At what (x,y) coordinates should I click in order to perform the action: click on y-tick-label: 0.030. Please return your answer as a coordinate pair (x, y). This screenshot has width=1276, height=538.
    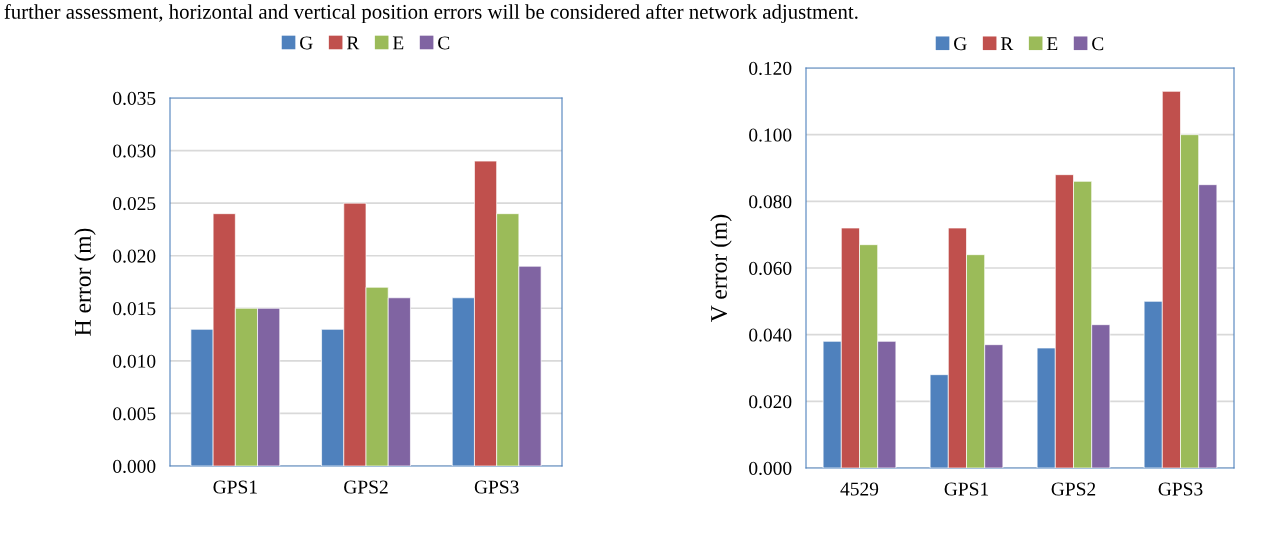
    Looking at the image, I should click on (134, 151).